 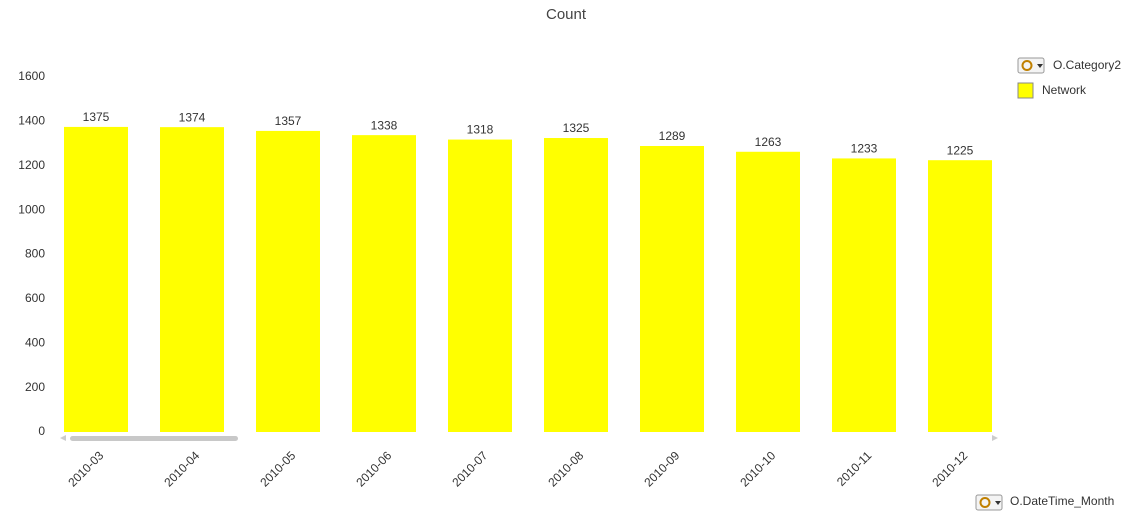 I want to click on data-label: 1263, so click(x=768, y=142).